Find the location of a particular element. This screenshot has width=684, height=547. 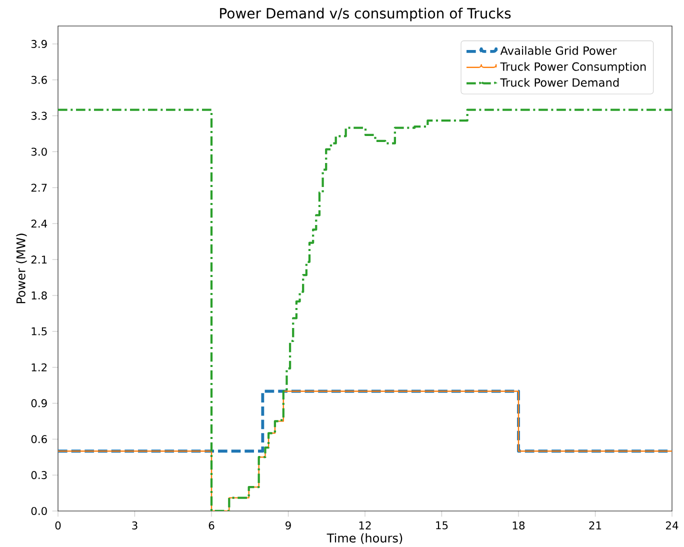

y-tick-label: 2.1 is located at coordinates (39, 260).